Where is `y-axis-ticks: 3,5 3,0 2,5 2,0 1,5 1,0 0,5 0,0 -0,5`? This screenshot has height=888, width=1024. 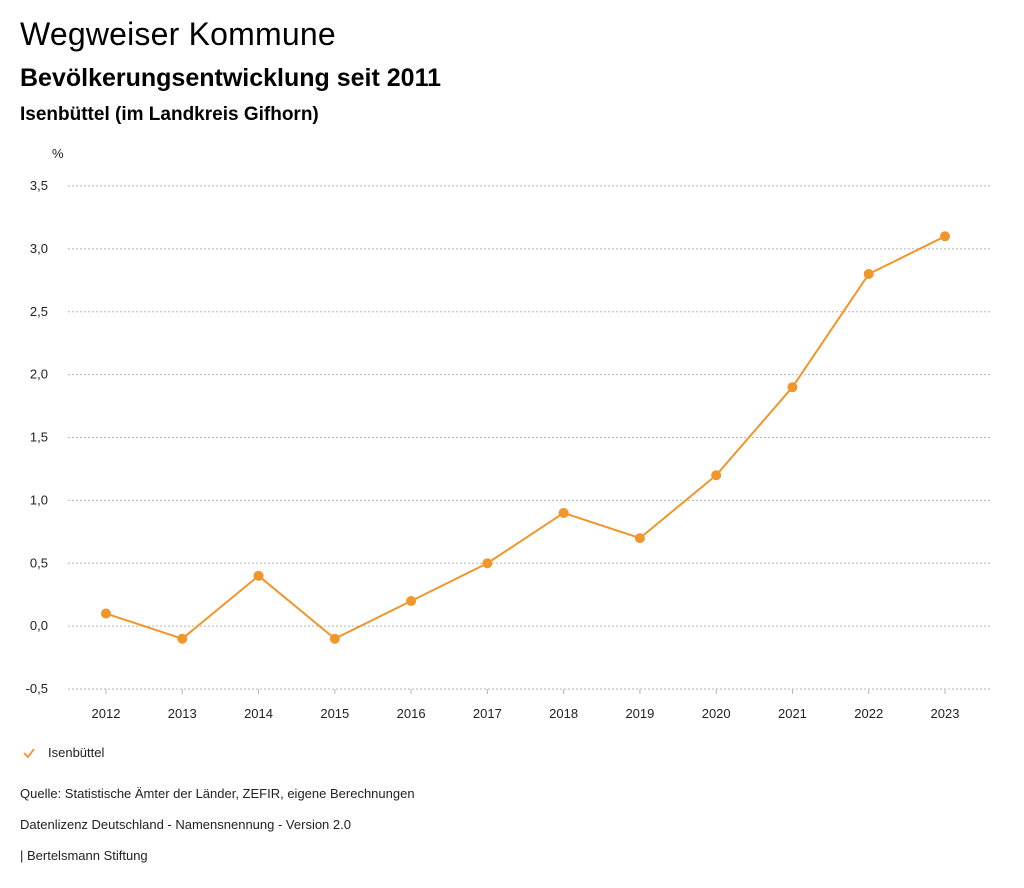 y-axis-ticks: 3,5 3,0 2,5 2,0 1,5 1,0 0,5 0,0 -0,5 is located at coordinates (37, 437).